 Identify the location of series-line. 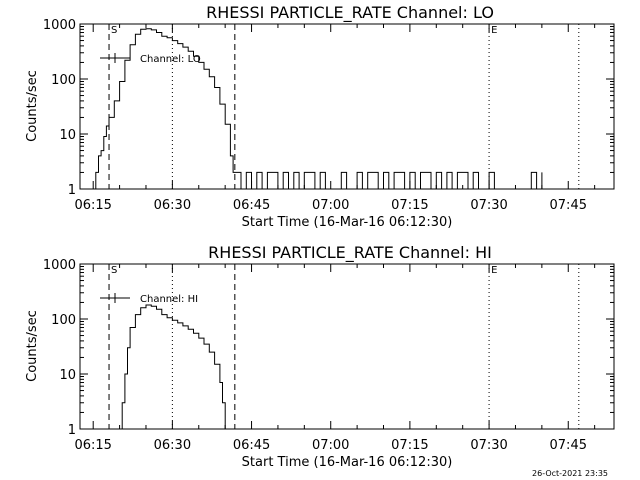
(172, 367).